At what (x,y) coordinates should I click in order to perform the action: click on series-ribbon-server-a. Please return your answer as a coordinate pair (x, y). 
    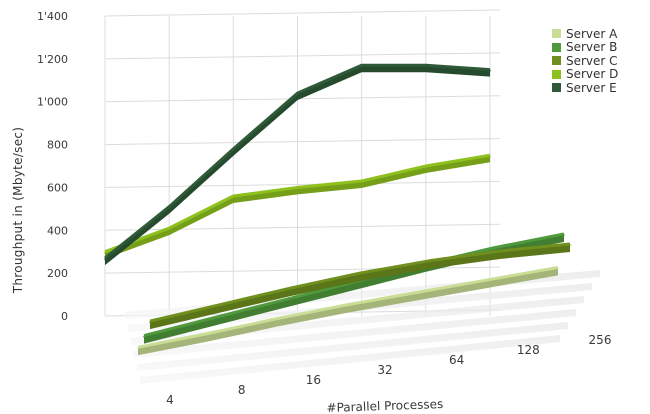
    Looking at the image, I should click on (348, 311).